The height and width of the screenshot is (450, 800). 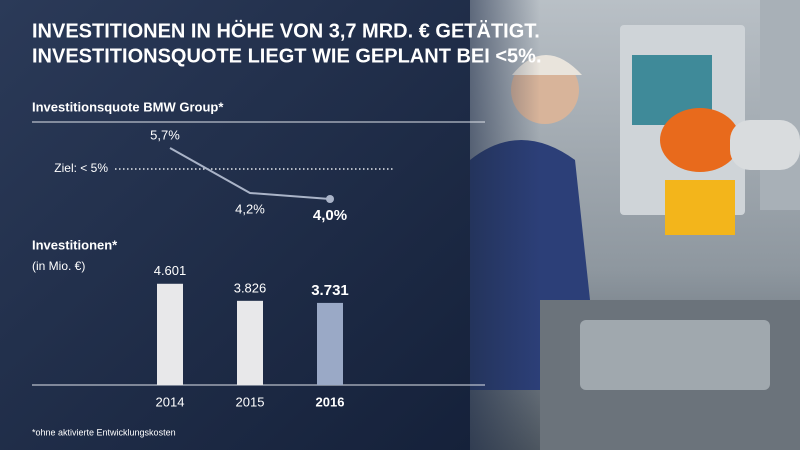 What do you see at coordinates (330, 215) in the screenshot?
I see `value-label: 4,0%` at bounding box center [330, 215].